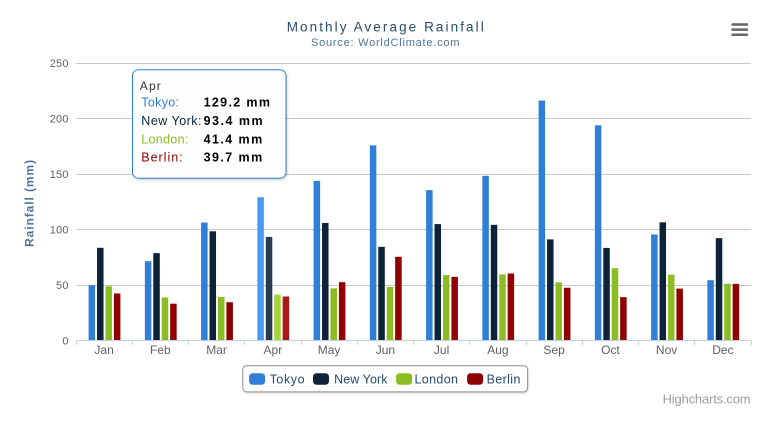  What do you see at coordinates (287, 380) in the screenshot?
I see `svg-text: Tokyo` at bounding box center [287, 380].